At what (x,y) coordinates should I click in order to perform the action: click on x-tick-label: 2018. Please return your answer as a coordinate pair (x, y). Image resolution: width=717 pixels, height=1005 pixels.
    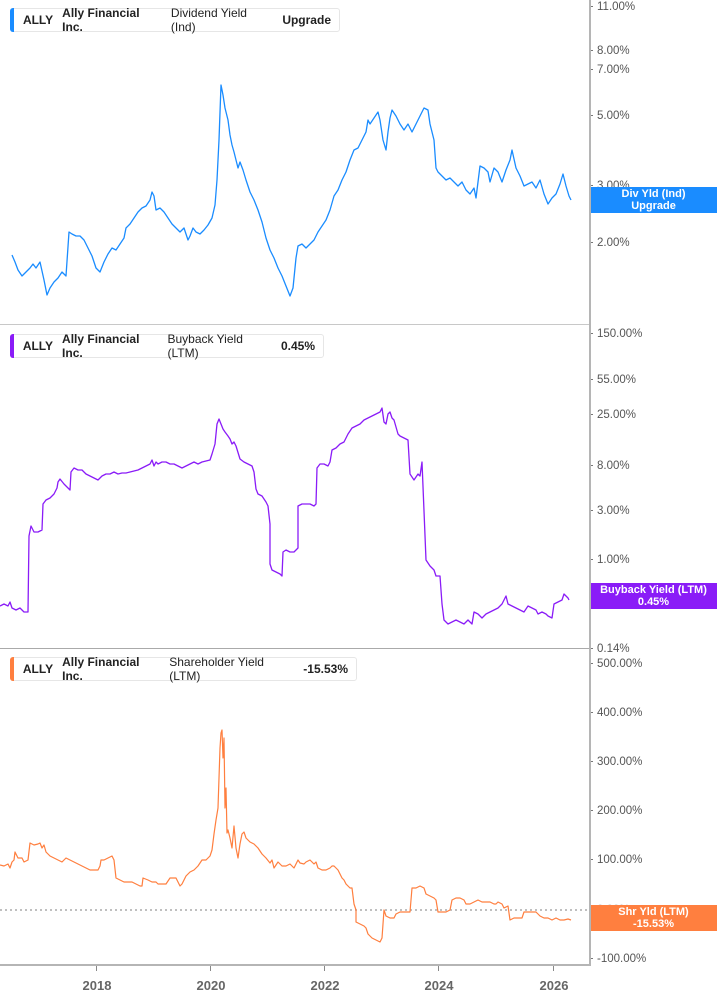
    Looking at the image, I should click on (97, 985).